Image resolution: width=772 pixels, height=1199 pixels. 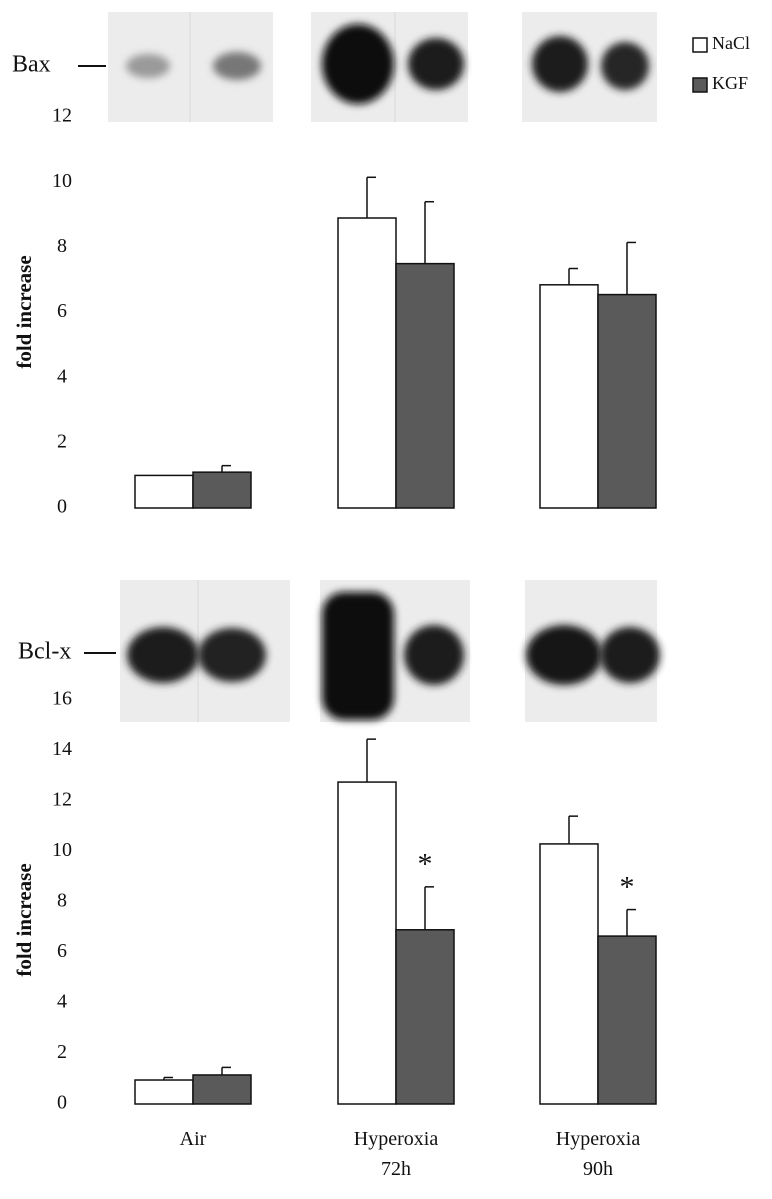 I want to click on blot-bax, so click(x=382, y=67).